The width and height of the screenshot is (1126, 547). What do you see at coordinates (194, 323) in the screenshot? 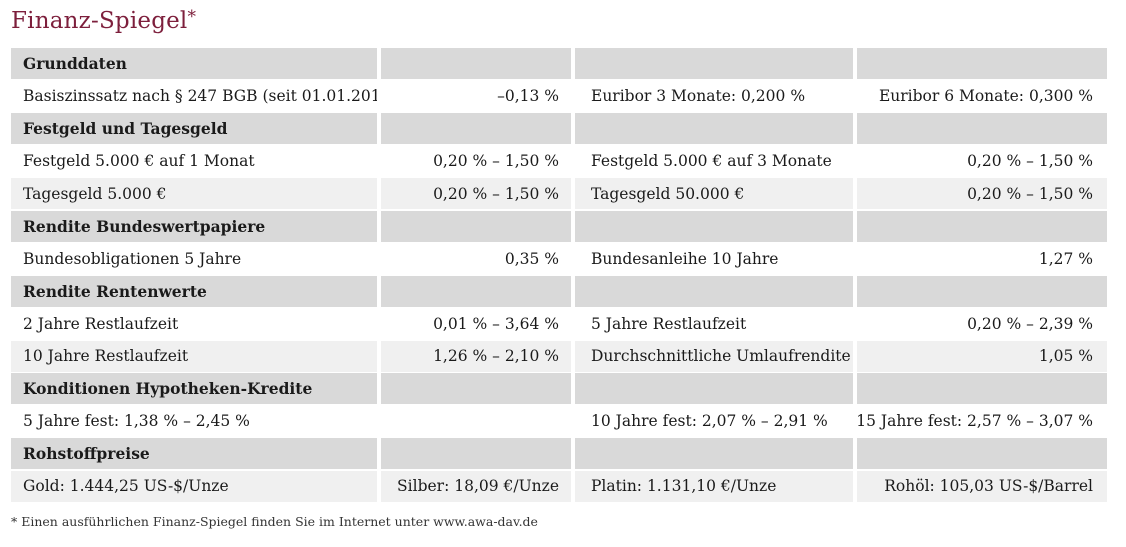
I see `table-cell: 2 Jahre Restlaufzeit` at bounding box center [194, 323].